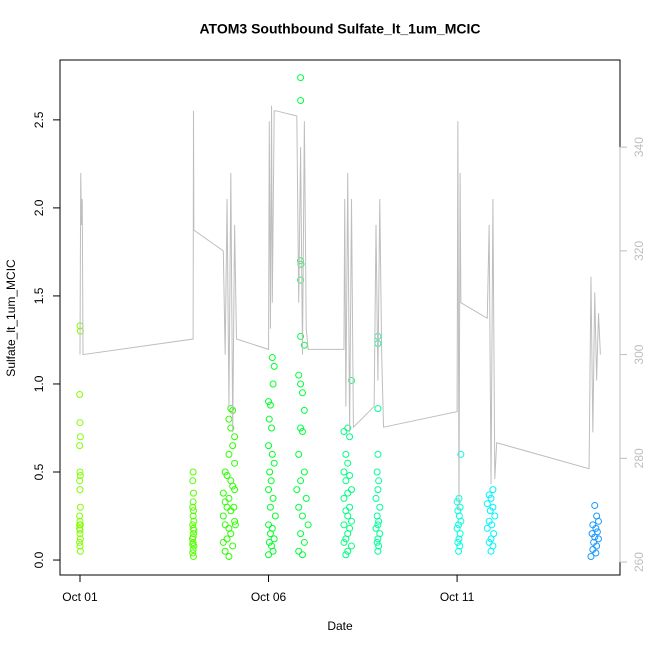 The height and width of the screenshot is (655, 650). What do you see at coordinates (639, 458) in the screenshot?
I see `y2-tick-label: 280` at bounding box center [639, 458].